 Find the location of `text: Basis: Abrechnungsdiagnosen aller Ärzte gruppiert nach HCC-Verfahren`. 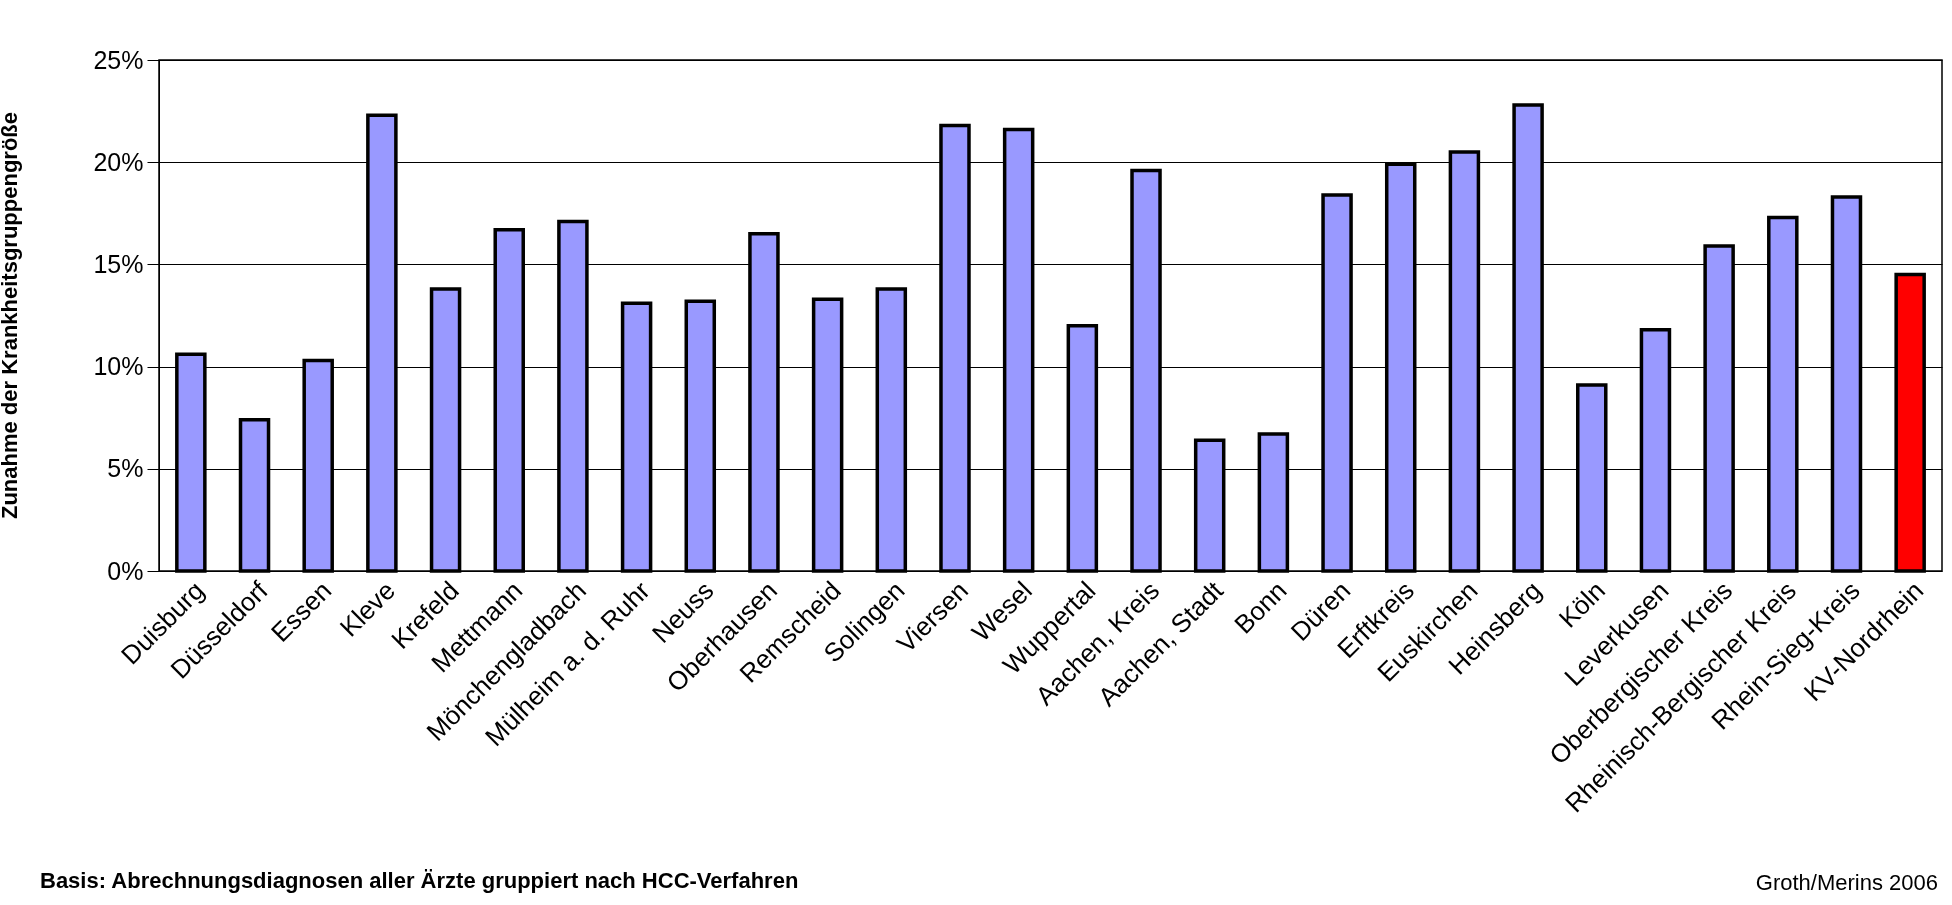

text: Basis: Abrechnungsdiagnosen aller Ärzte gruppiert nach HCC-Verfahren is located at coordinates (419, 881).